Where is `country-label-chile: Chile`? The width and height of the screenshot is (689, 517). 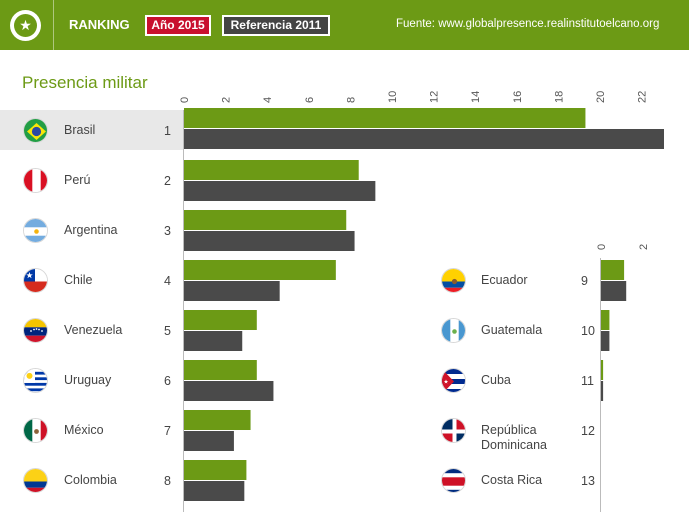 country-label-chile: Chile is located at coordinates (78, 280).